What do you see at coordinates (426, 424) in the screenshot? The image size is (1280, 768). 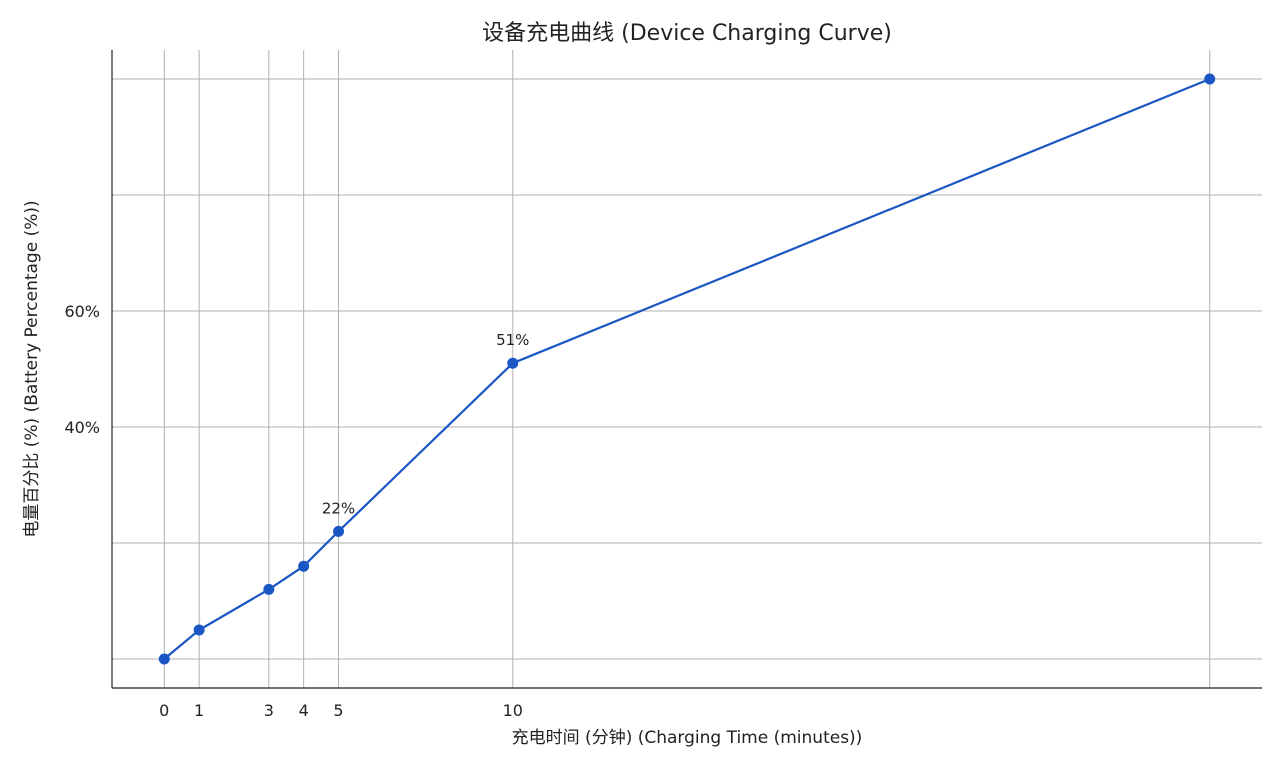 I see `data-labels: 22% 51%` at bounding box center [426, 424].